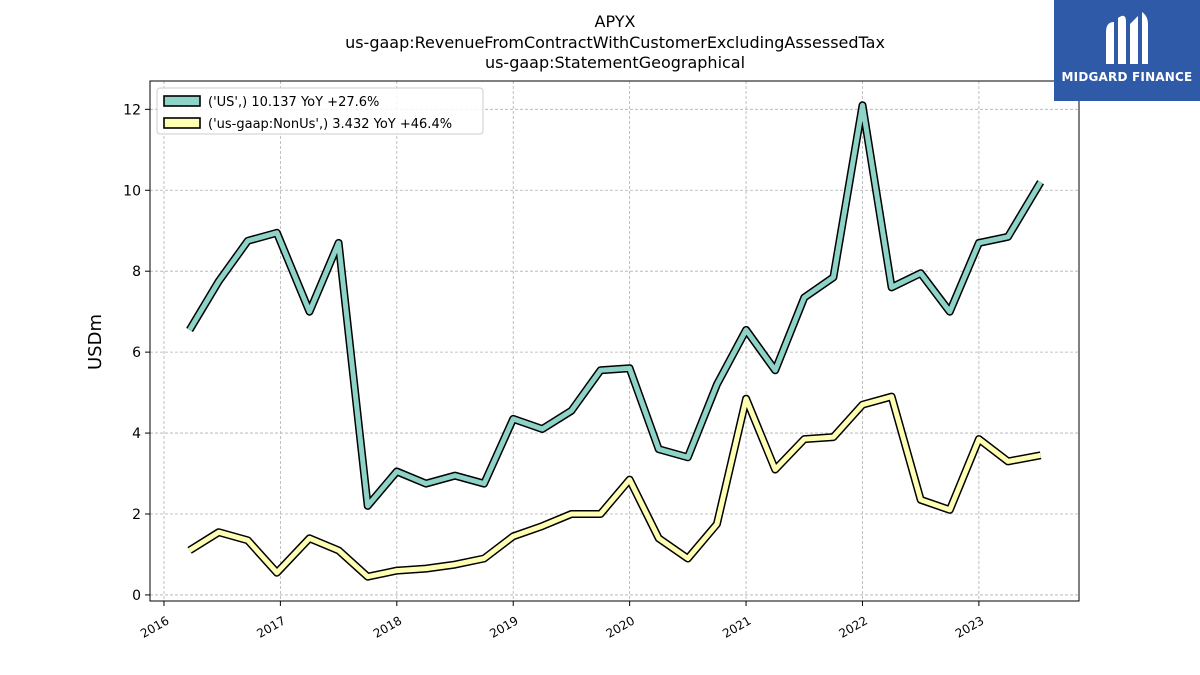 This screenshot has width=1200, height=675. Describe the element at coordinates (615, 21) in the screenshot. I see `title-line-1: APYX` at that location.